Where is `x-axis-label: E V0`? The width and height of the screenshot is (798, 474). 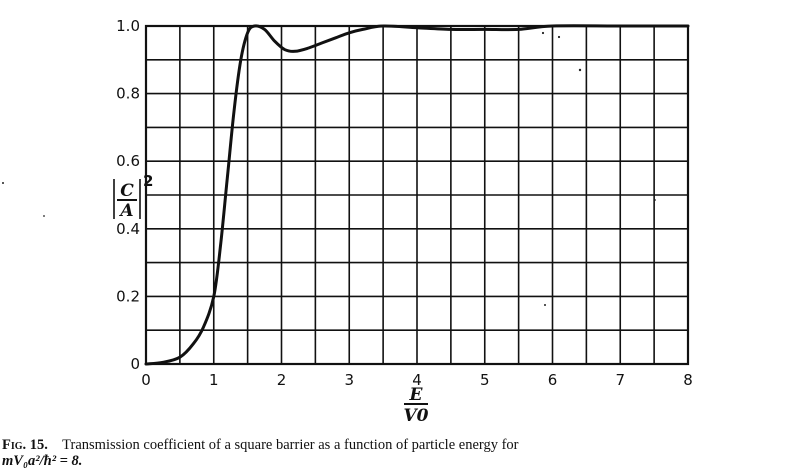
x-axis-label: E V0 is located at coordinates (415, 405).